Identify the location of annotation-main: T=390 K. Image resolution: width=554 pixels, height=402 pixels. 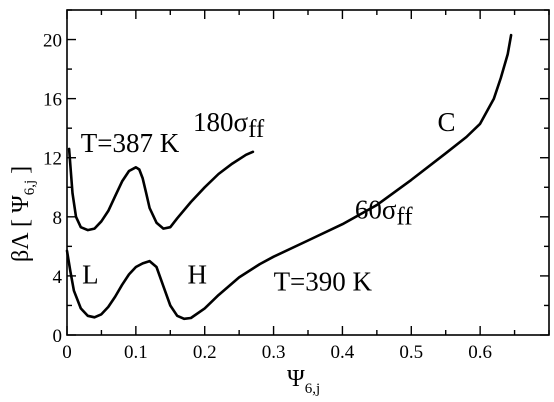
(323, 282).